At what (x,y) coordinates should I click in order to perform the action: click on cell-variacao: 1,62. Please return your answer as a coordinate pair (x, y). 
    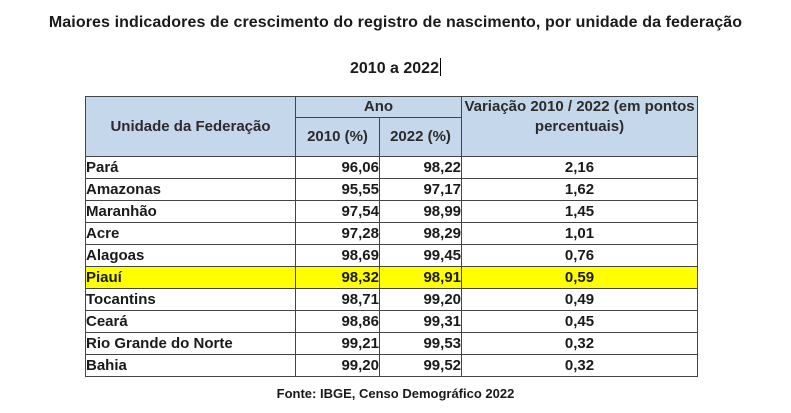
    Looking at the image, I should click on (580, 189).